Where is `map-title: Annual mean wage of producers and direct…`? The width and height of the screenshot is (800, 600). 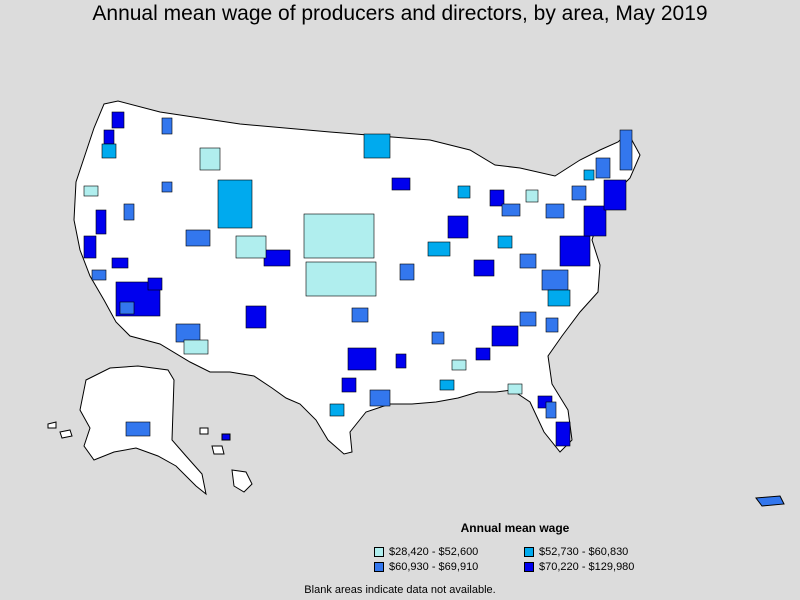 map-title: Annual mean wage of producers and direct… is located at coordinates (400, 13).